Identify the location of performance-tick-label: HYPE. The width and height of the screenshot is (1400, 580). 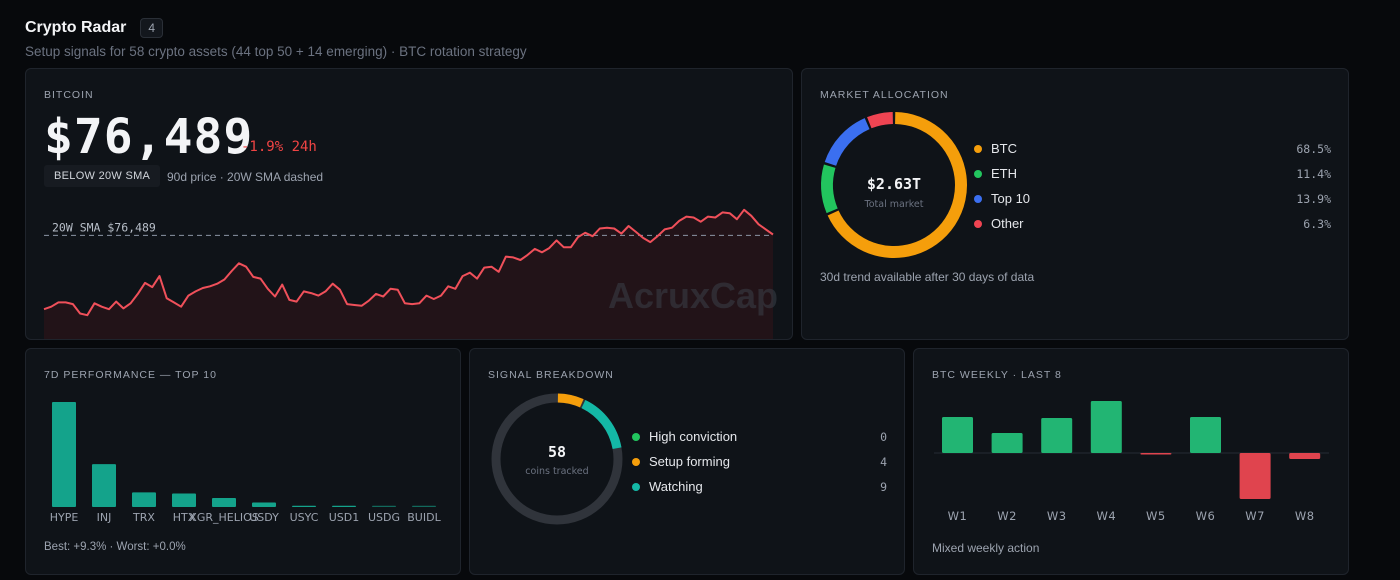
(64, 517).